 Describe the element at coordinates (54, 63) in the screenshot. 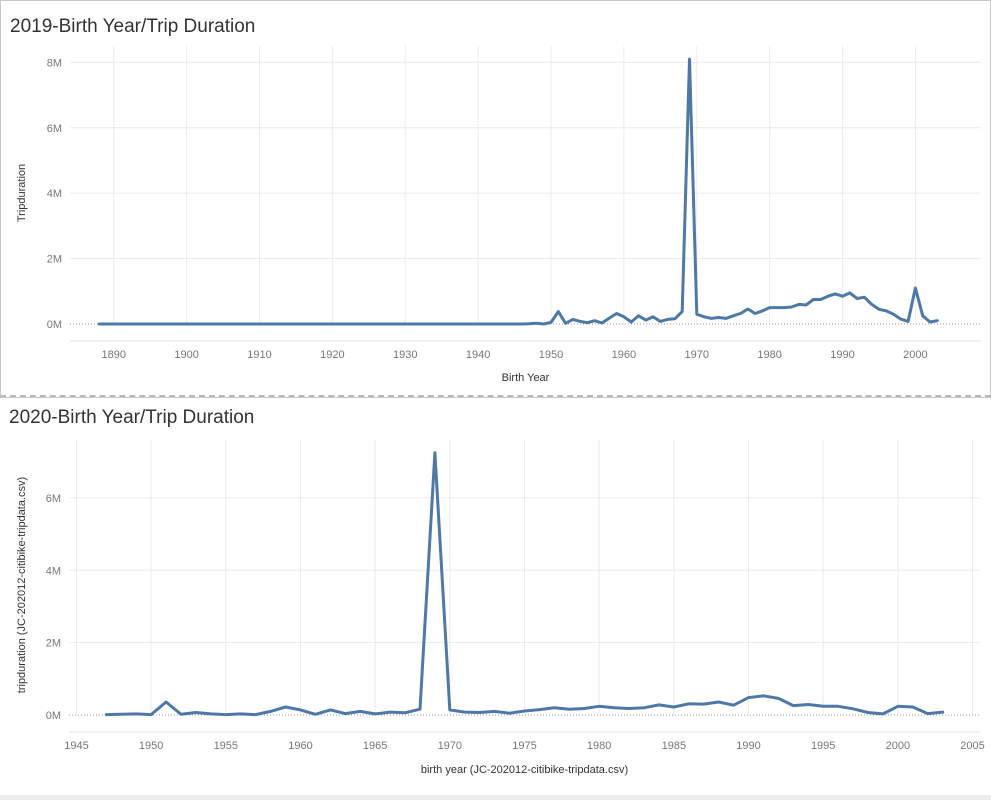

I see `y-tick-label: 8M` at that location.